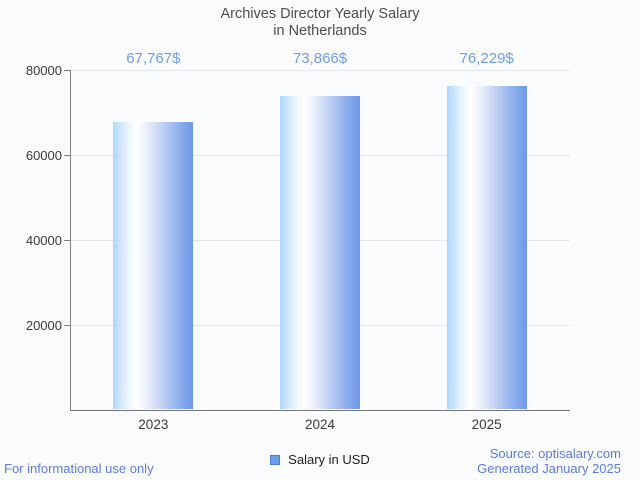  I want to click on y-tick-label: 40000, so click(43, 240).